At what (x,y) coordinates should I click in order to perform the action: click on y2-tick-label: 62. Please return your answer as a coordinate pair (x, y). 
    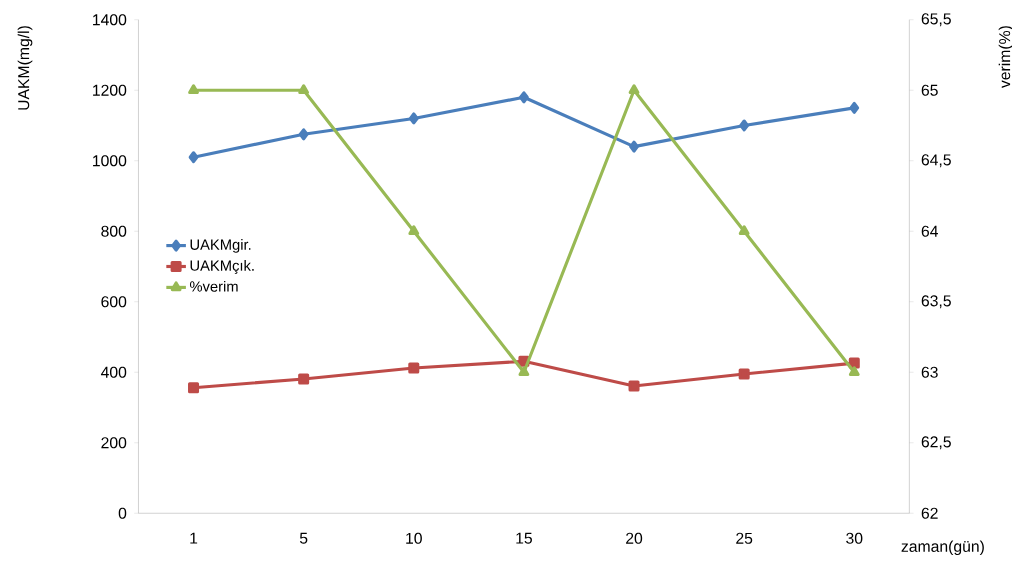
    Looking at the image, I should click on (929, 513).